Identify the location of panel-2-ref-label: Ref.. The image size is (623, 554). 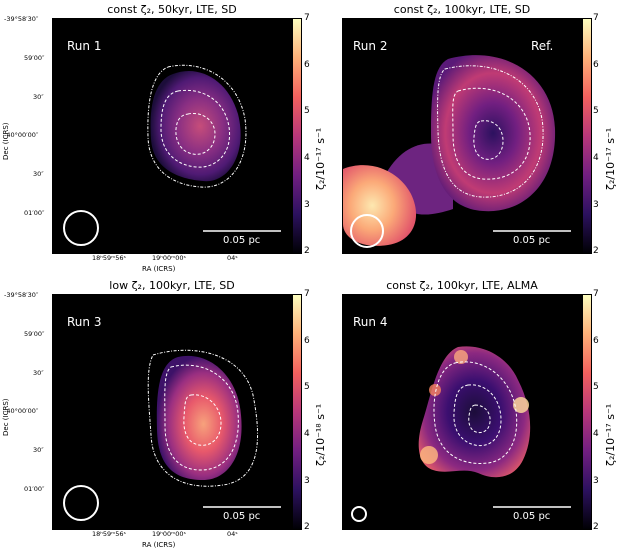
(542, 46).